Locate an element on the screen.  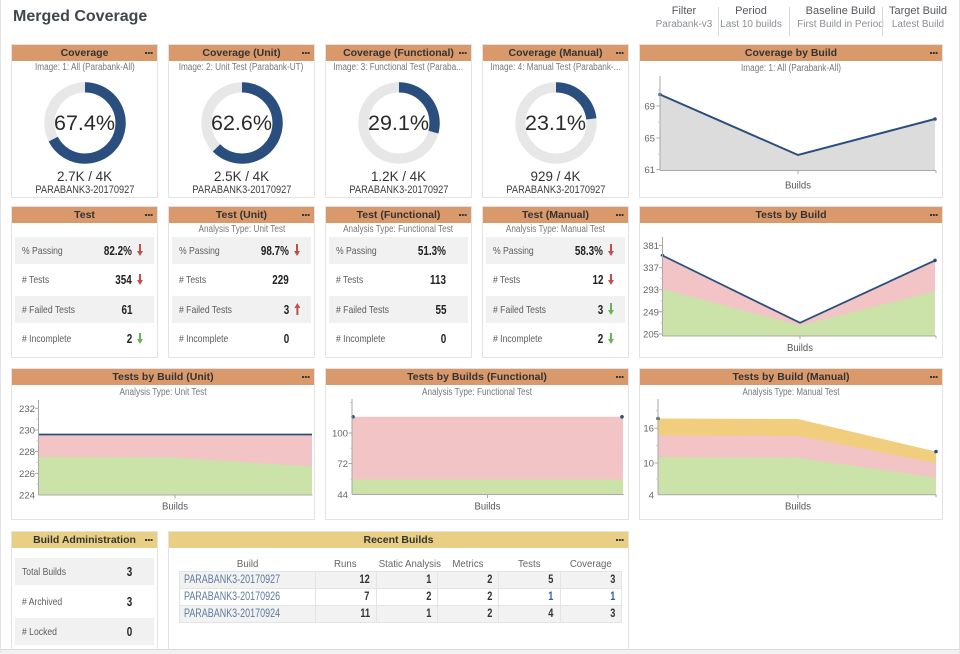
svg-text: 69 is located at coordinates (649, 107).